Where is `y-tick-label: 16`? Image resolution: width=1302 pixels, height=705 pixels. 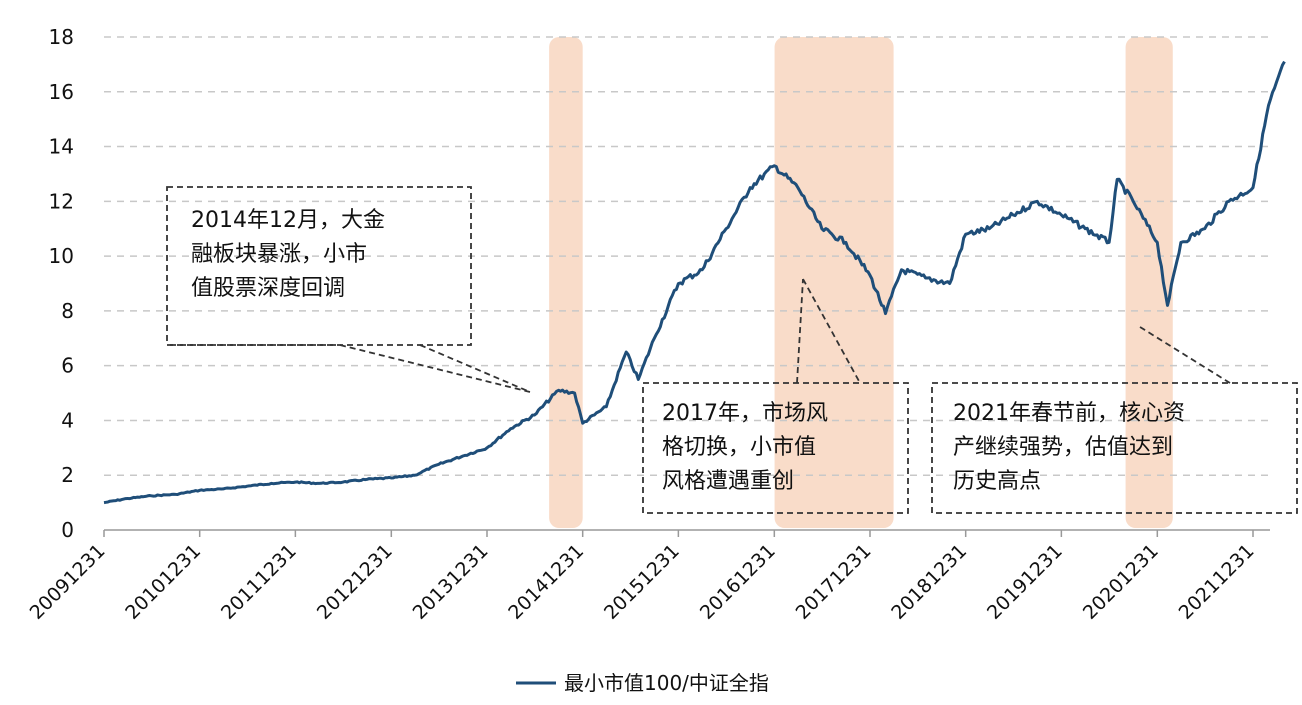 y-tick-label: 16 is located at coordinates (61, 92).